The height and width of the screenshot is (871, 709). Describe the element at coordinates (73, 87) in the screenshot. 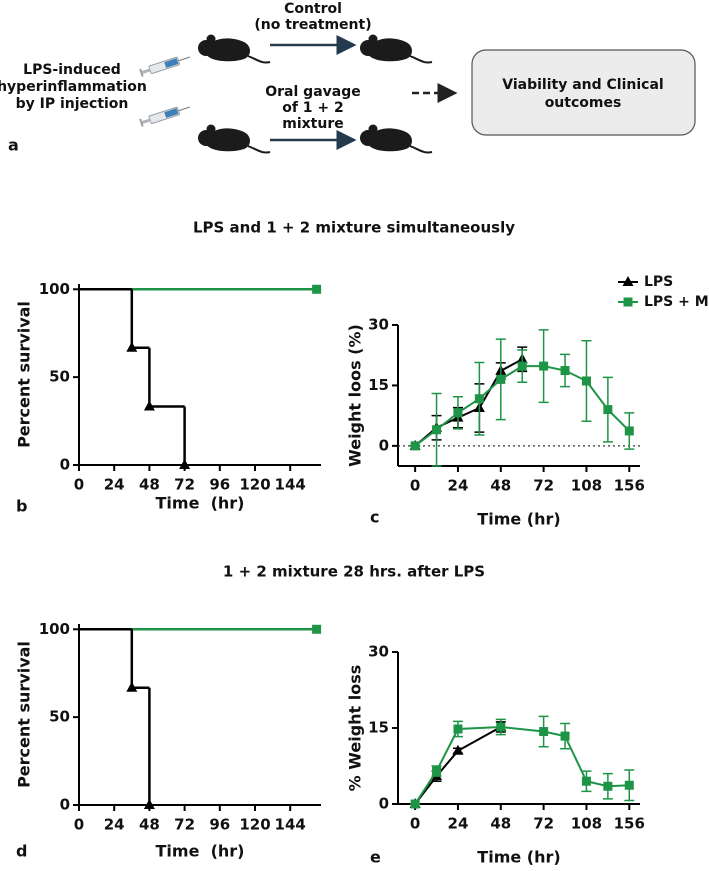

I see `diagram-text: hyperinflammation` at that location.